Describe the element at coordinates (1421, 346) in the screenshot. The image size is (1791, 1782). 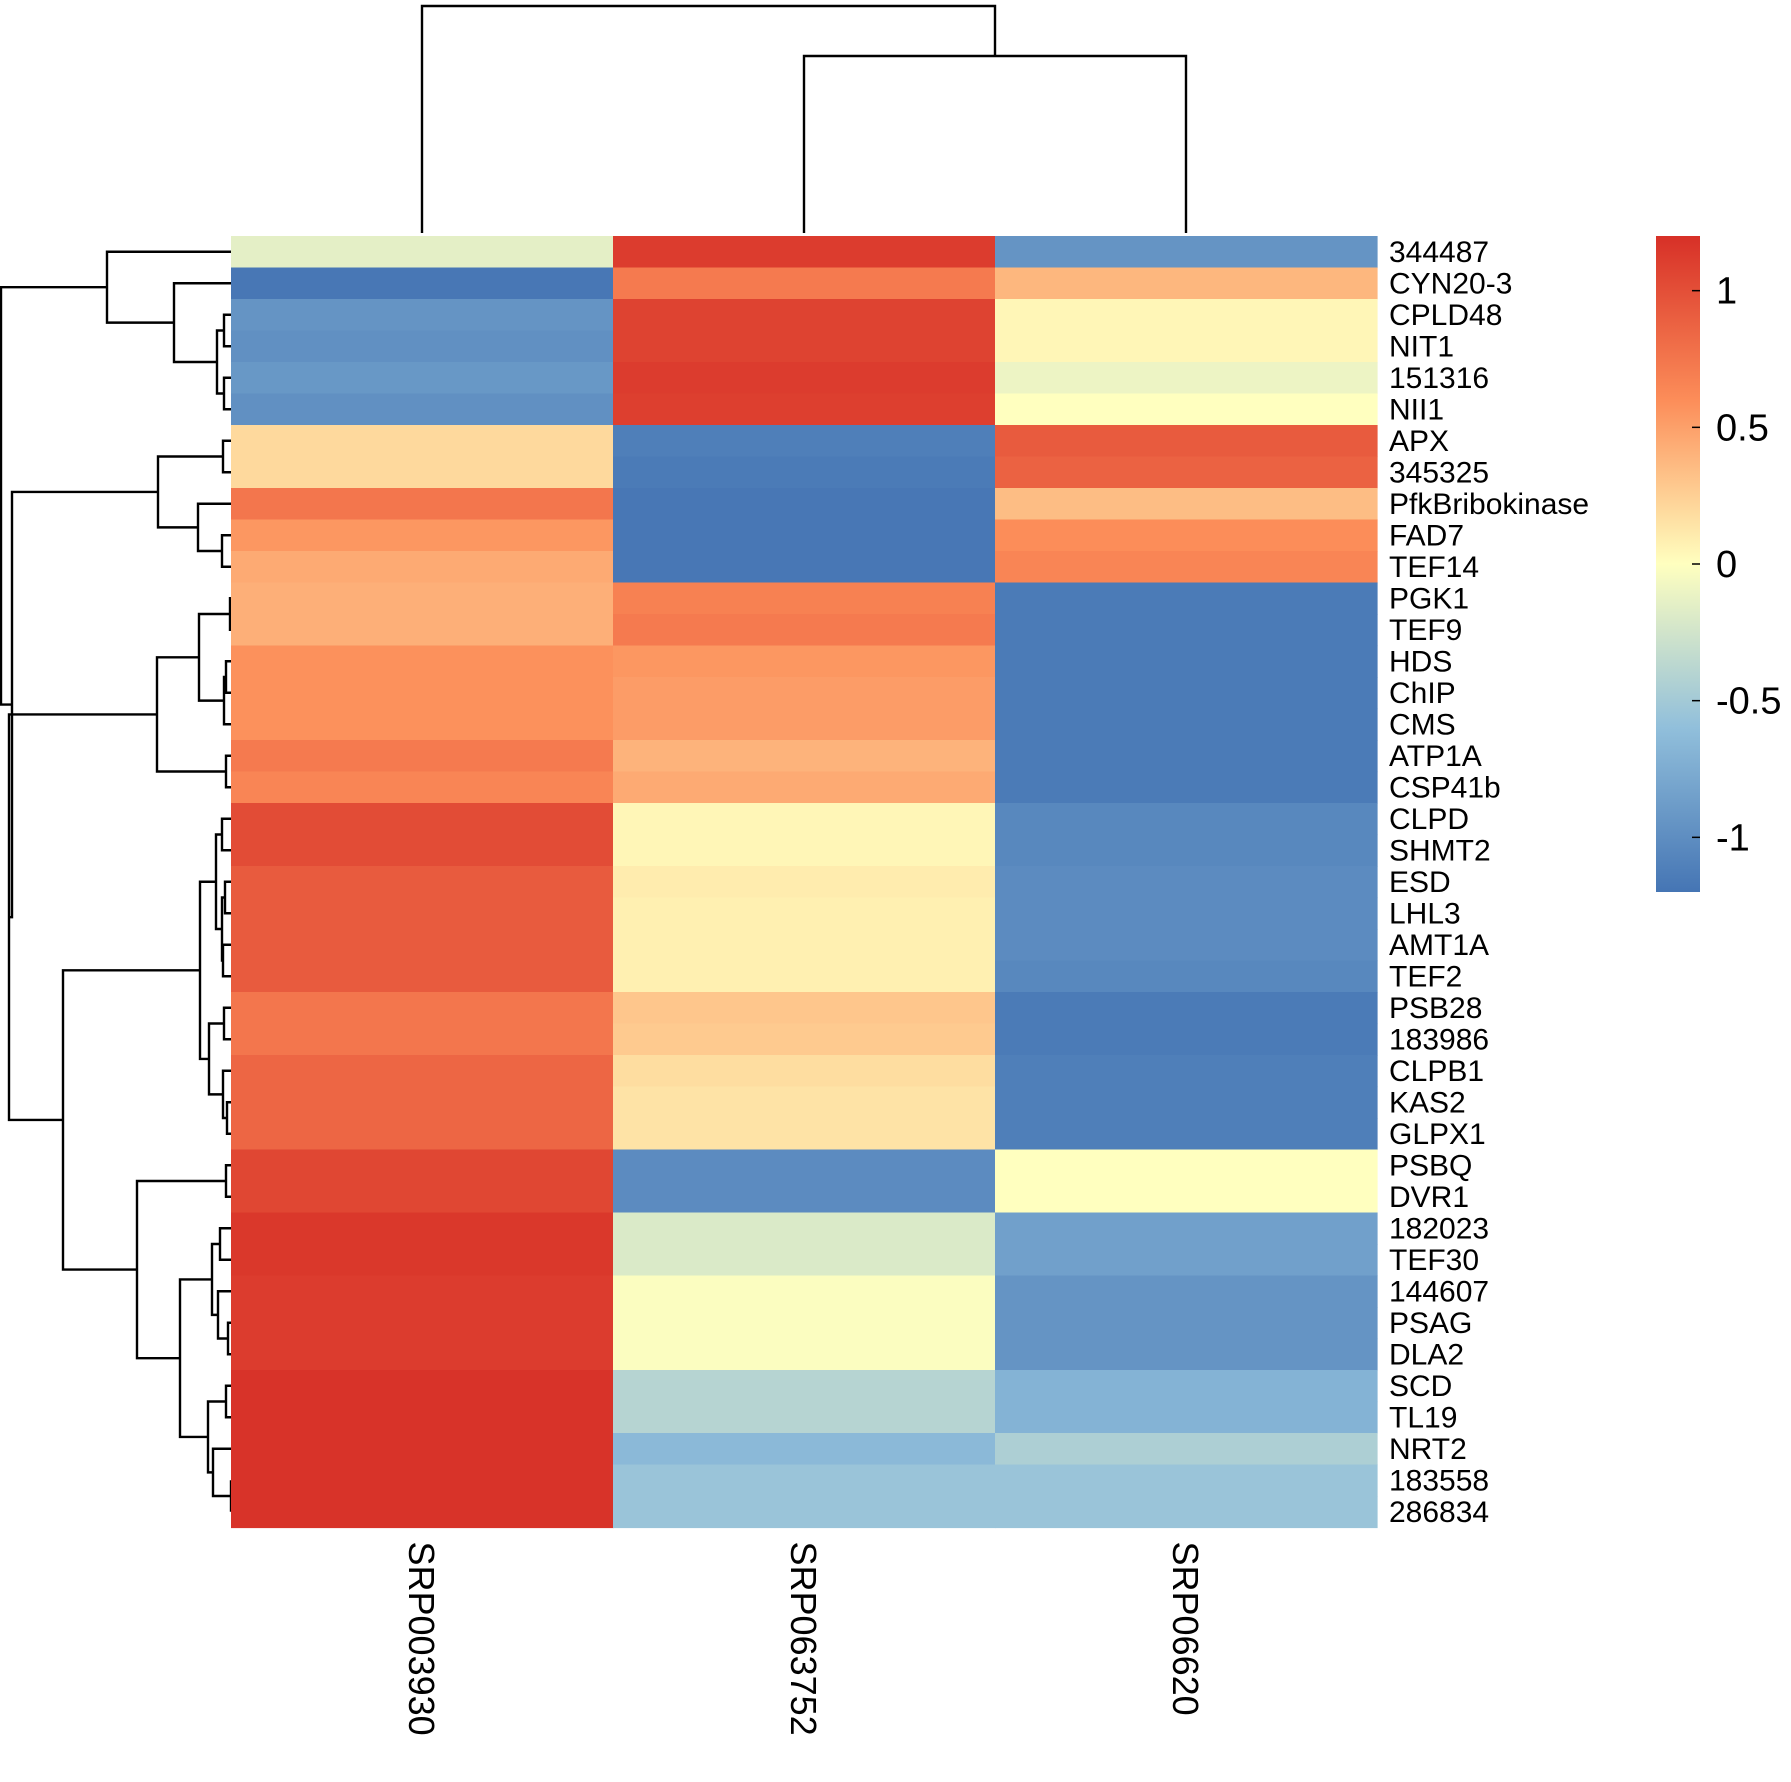
I see `row-label: NIT1` at that location.